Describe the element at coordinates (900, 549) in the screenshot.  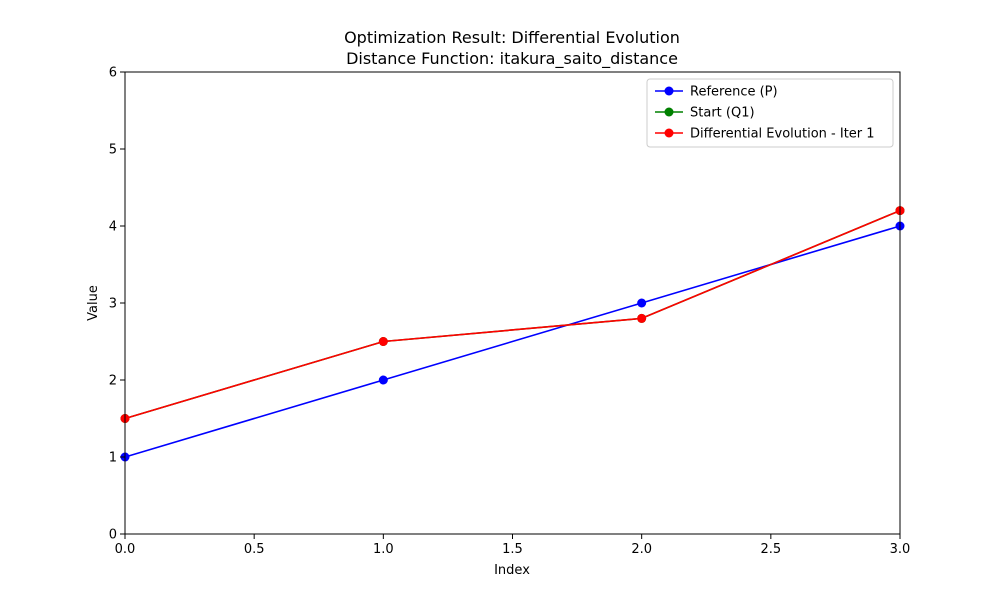
I see `x-tick-label: 3.0` at that location.